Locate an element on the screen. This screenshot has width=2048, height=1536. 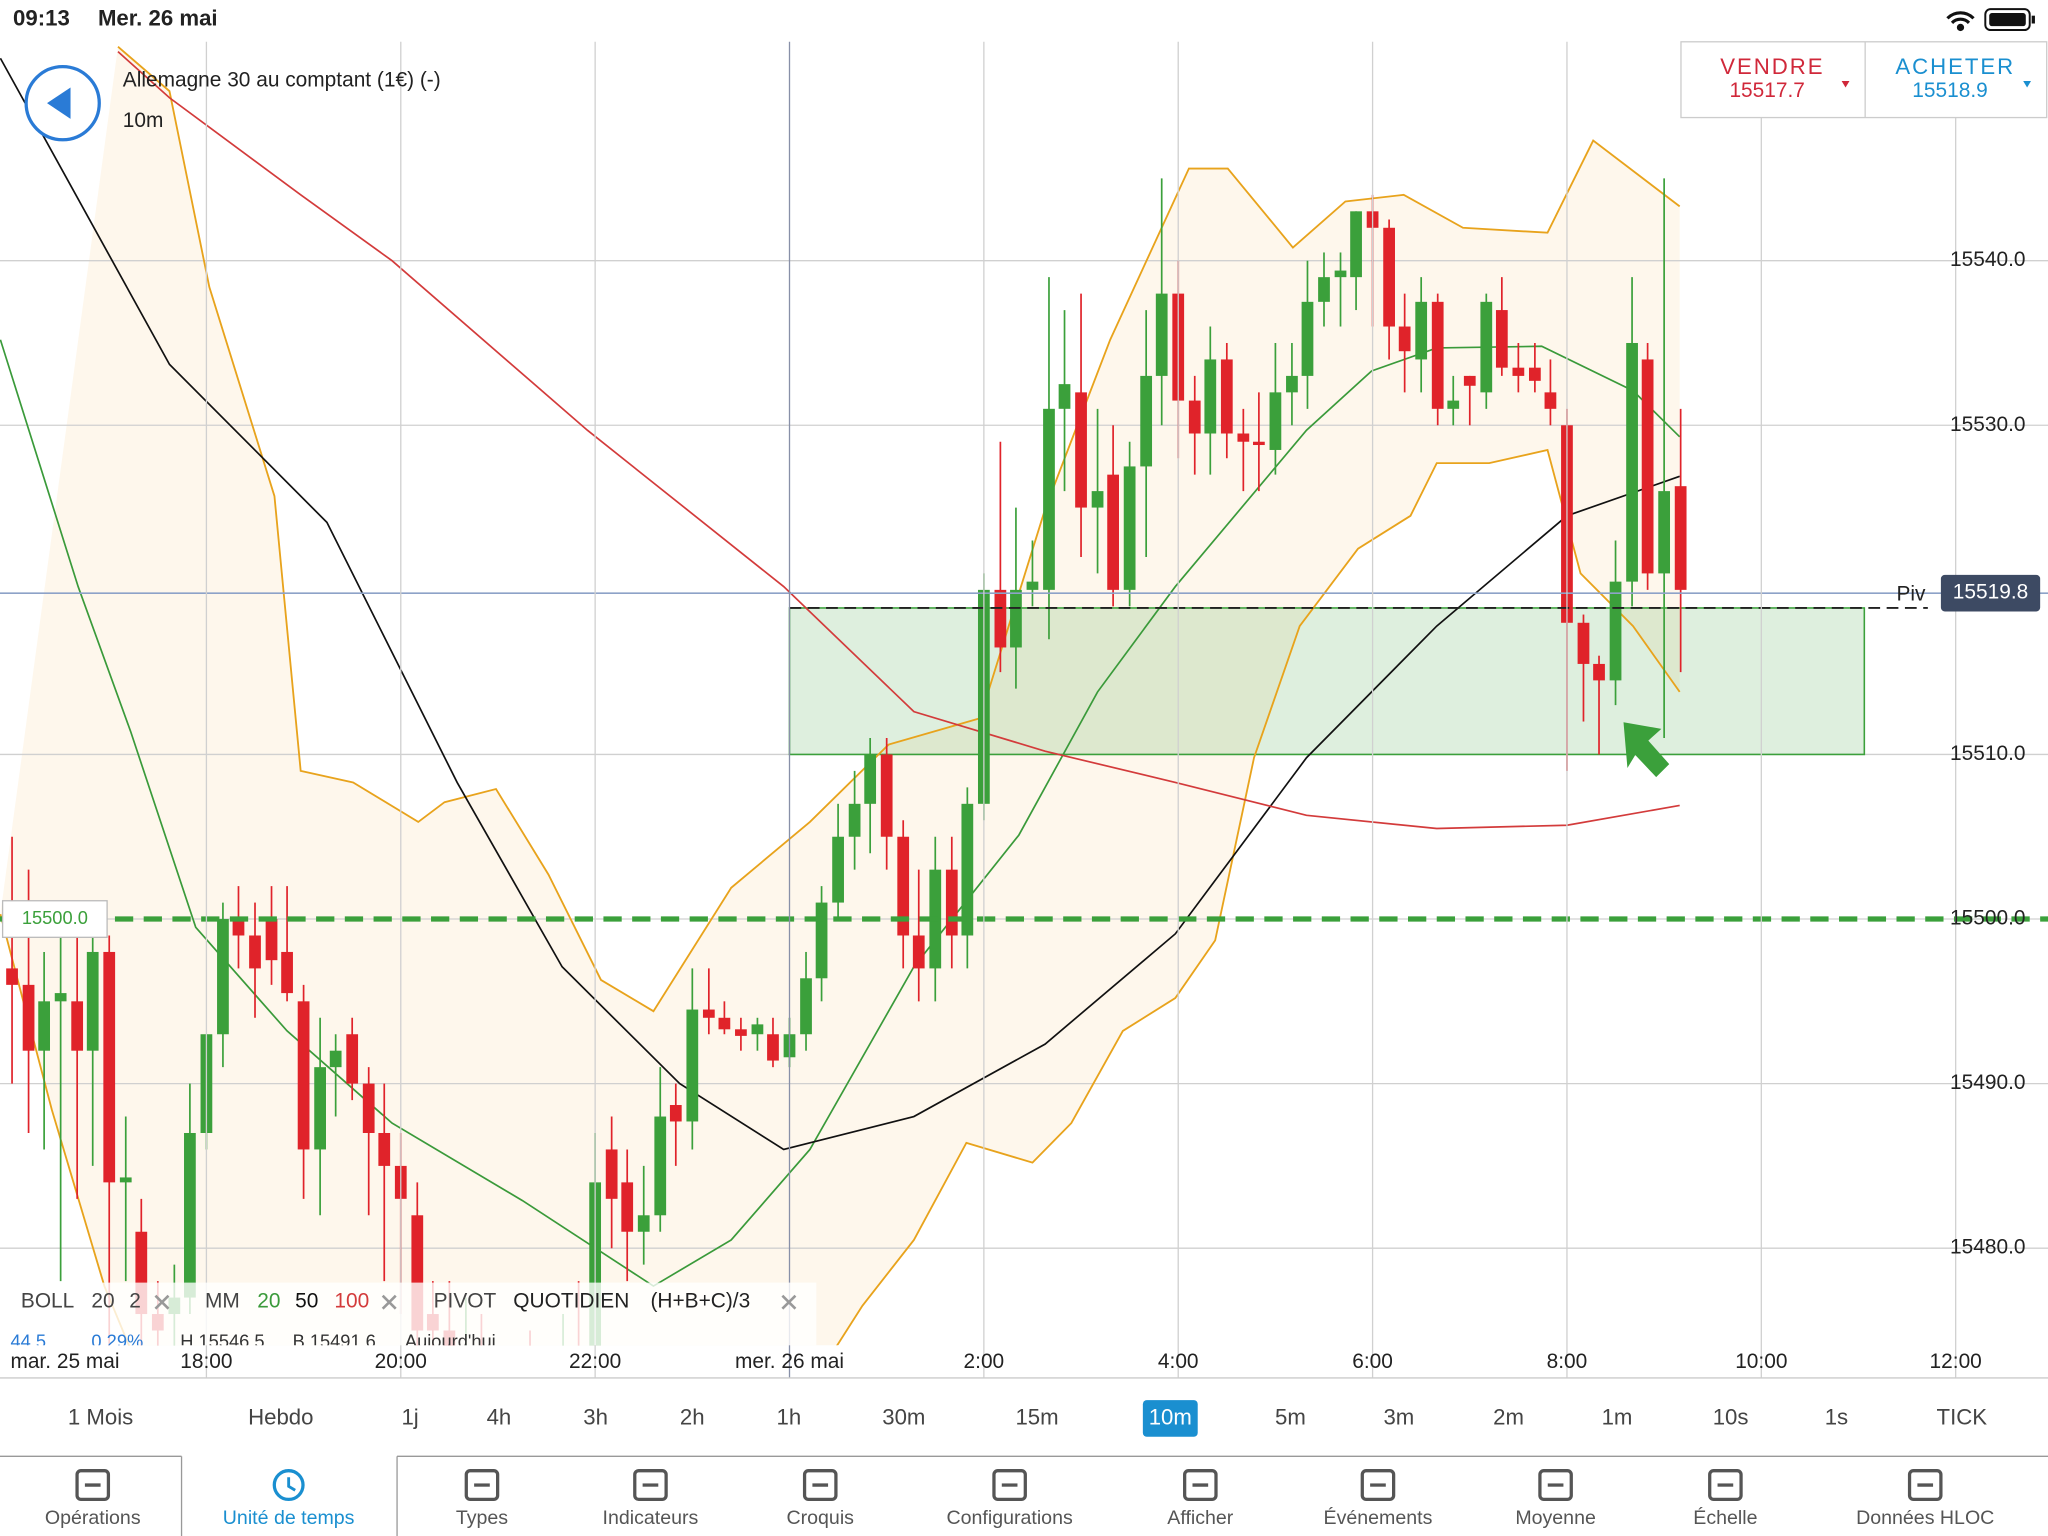
toolbar-tab: Moyenne is located at coordinates (1555, 1499).